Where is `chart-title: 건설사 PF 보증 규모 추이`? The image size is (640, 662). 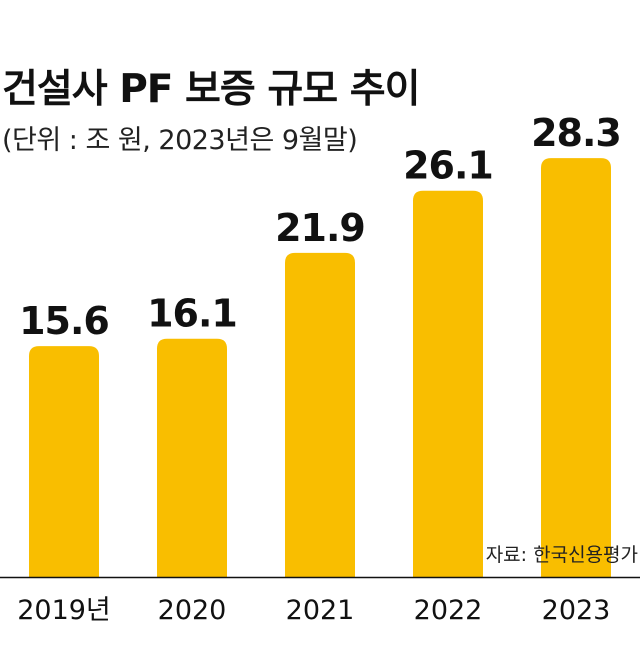
chart-title: 건설사 PF 보증 규모 추이 is located at coordinates (211, 89).